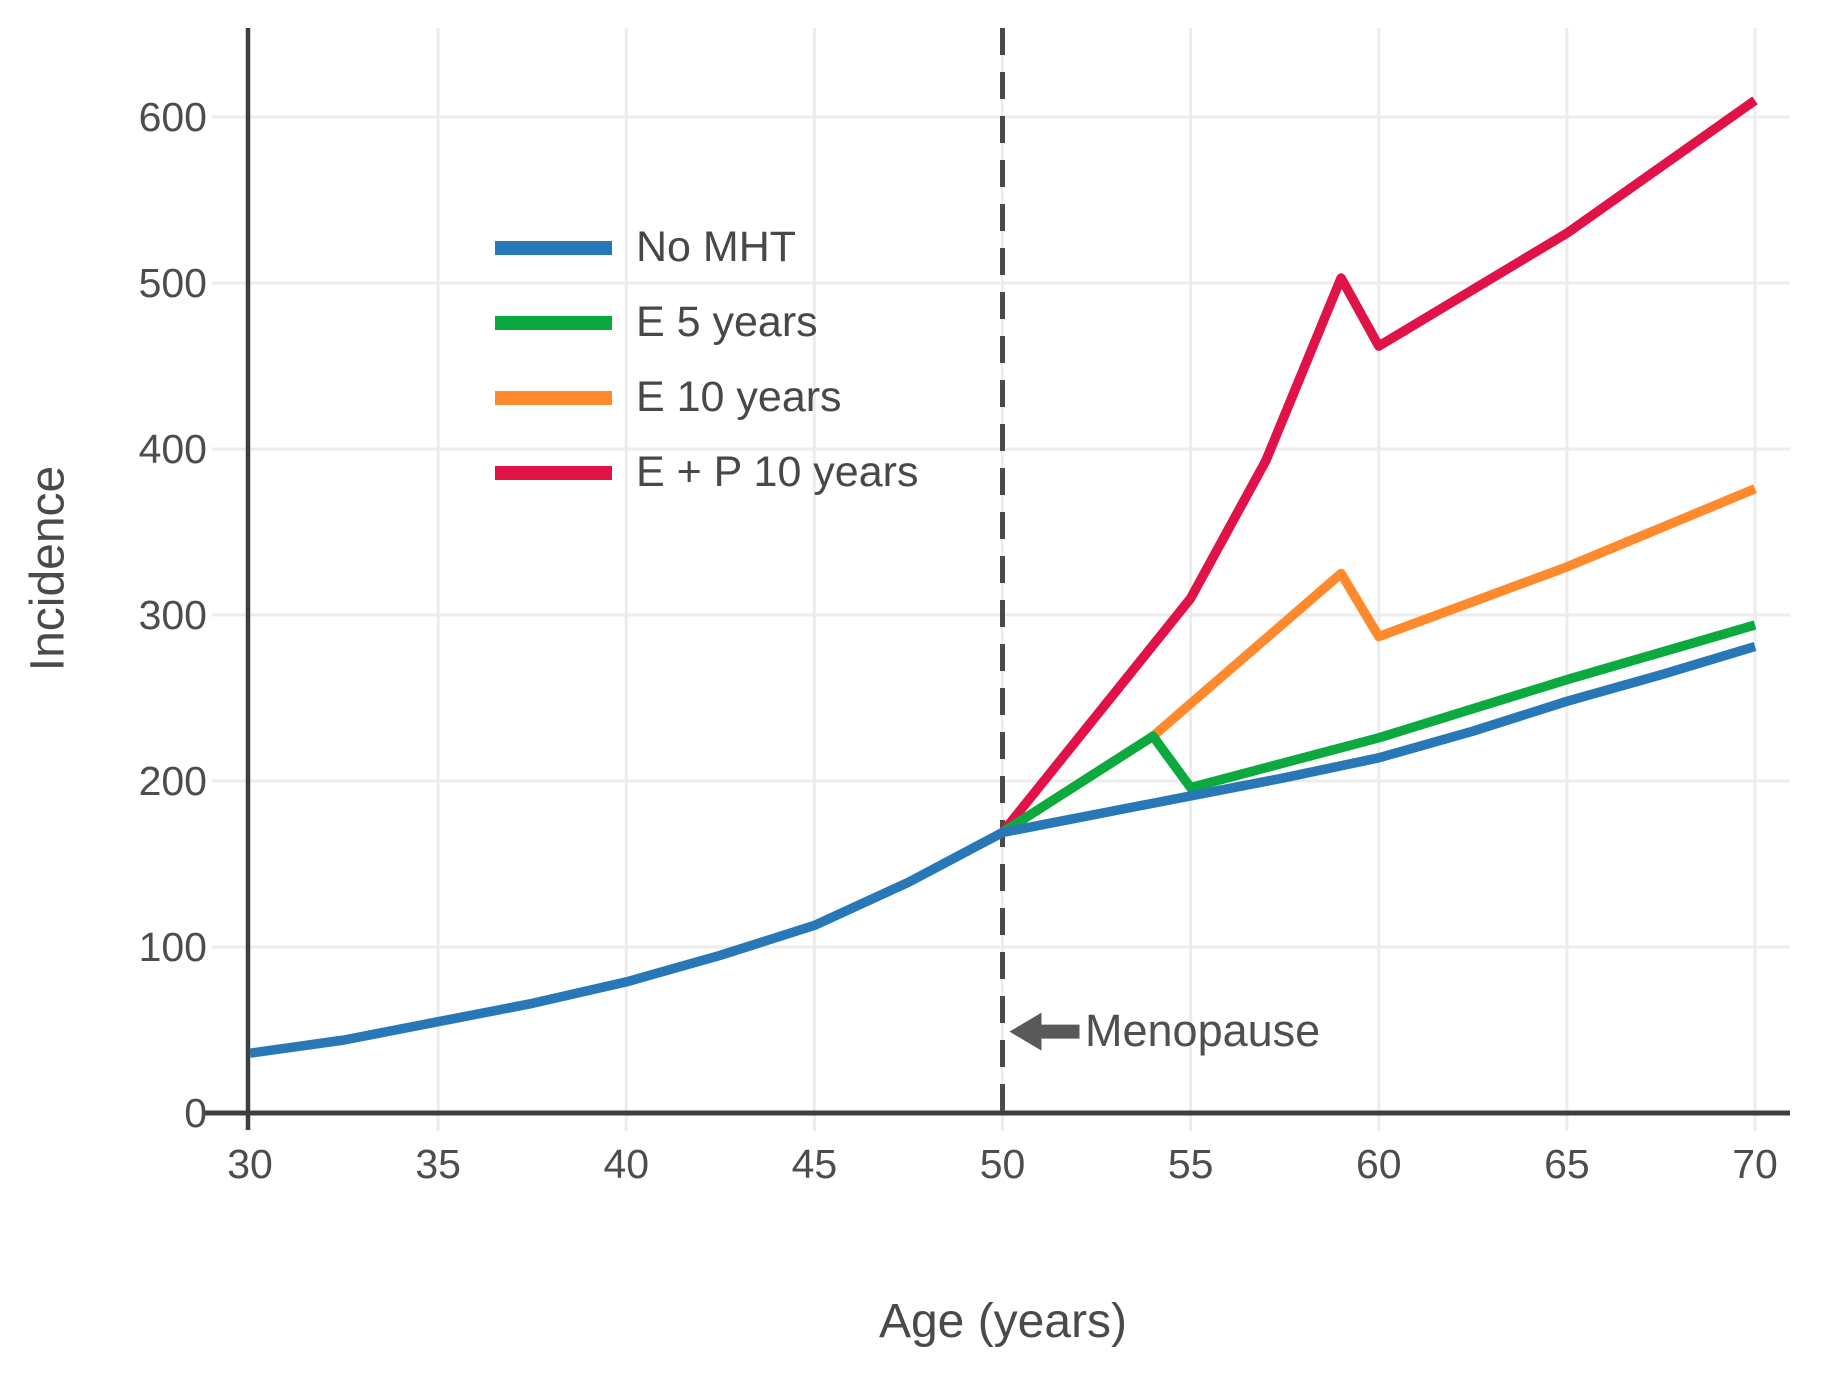 This screenshot has height=1378, width=1834. Describe the element at coordinates (1378, 1164) in the screenshot. I see `x-tick-label-60: 60` at that location.